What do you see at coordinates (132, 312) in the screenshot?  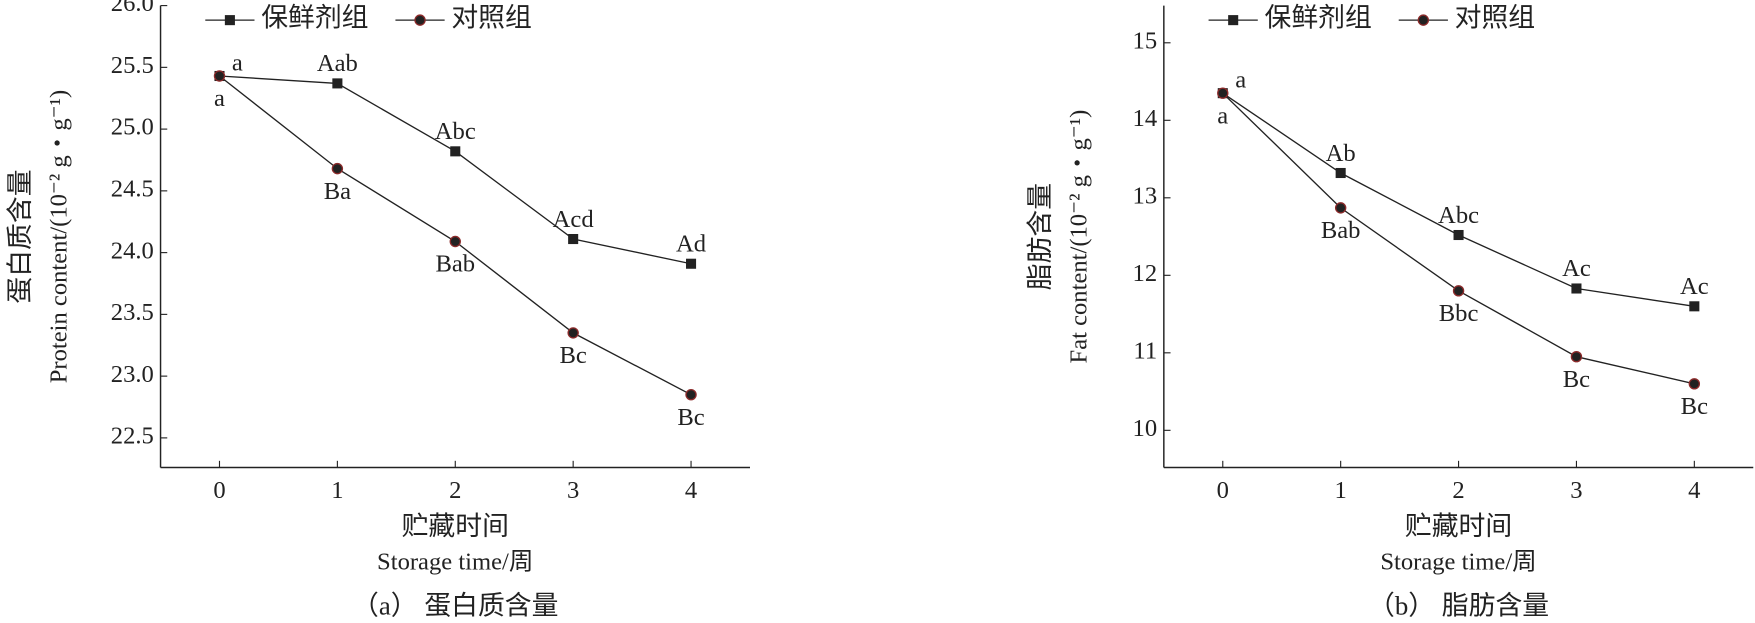 I see `y-tick-label: 23.5` at bounding box center [132, 312].